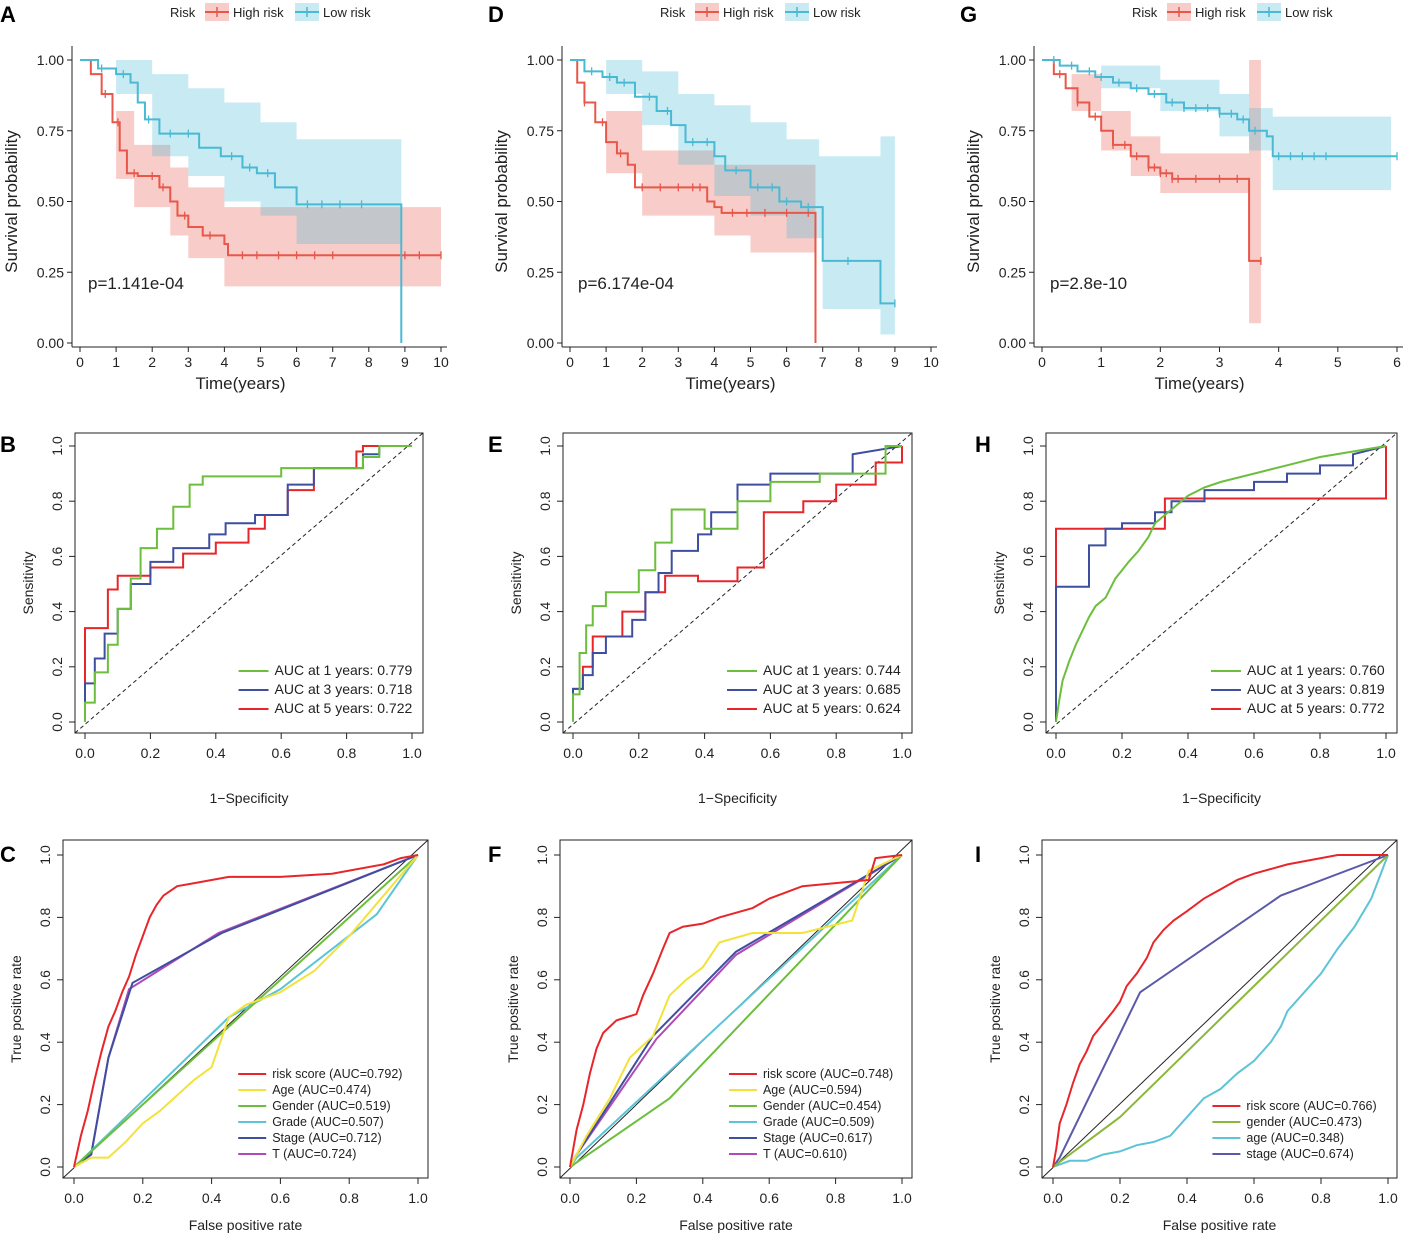 Image resolution: width=1418 pixels, height=1241 pixels. Describe the element at coordinates (812, 1090) in the screenshot. I see `legend-label: Age (AUC=0.594)` at that location.